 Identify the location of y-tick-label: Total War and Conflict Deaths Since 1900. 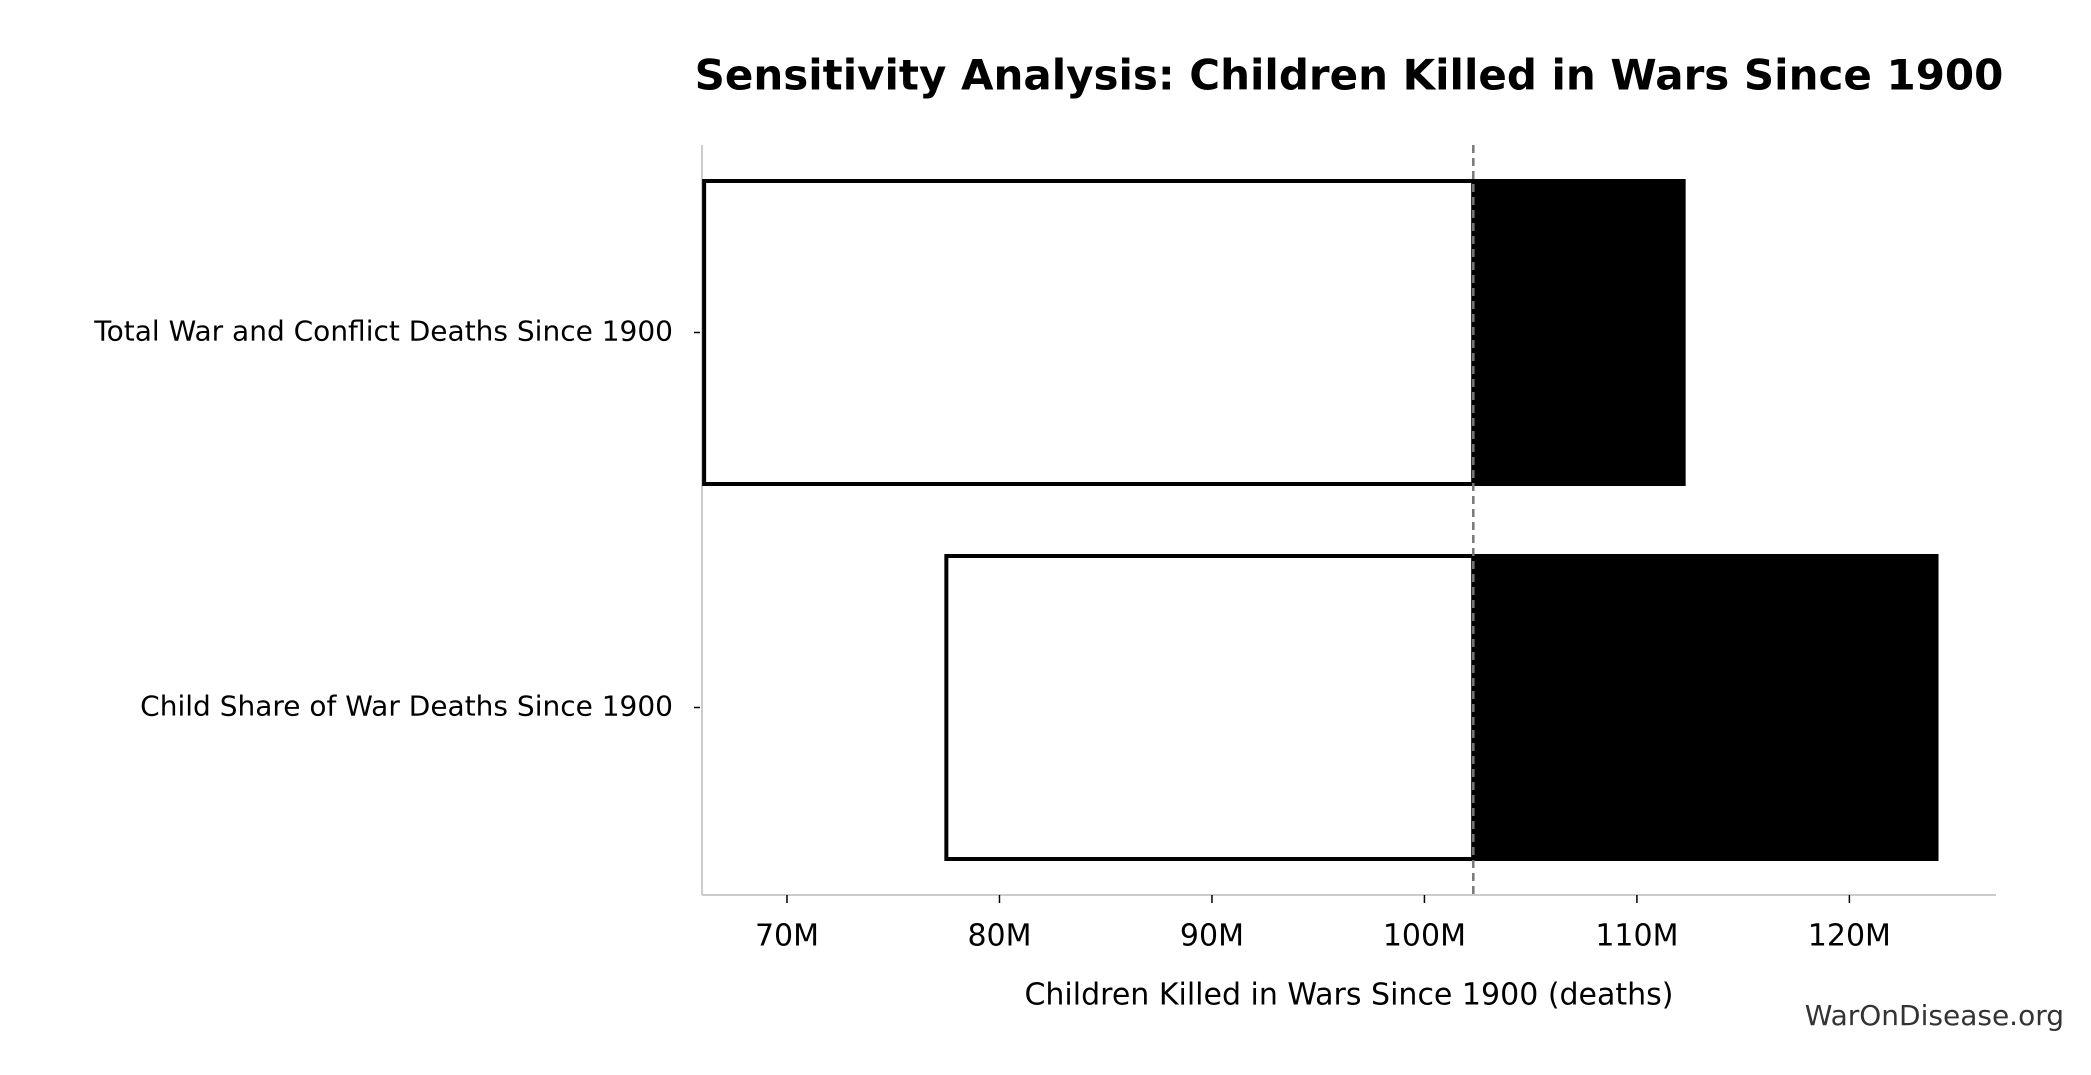
(383, 331).